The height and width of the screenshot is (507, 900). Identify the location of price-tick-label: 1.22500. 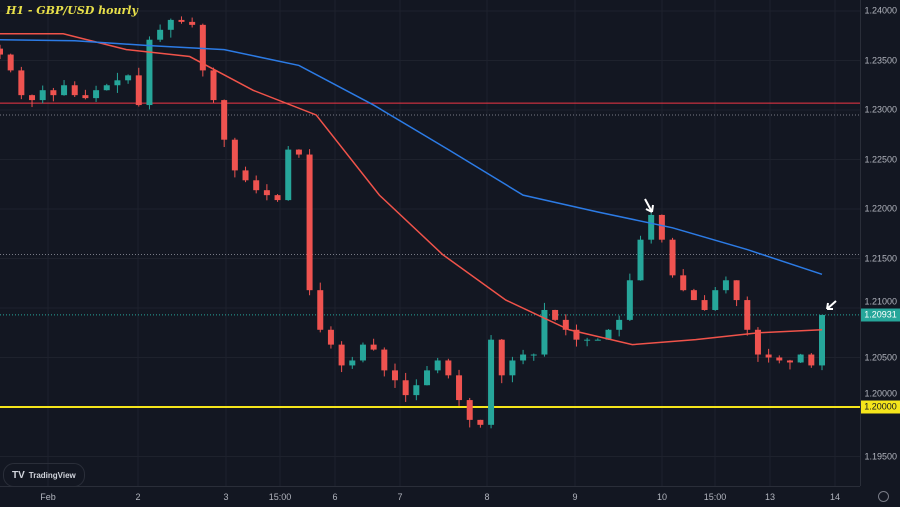
(880, 159).